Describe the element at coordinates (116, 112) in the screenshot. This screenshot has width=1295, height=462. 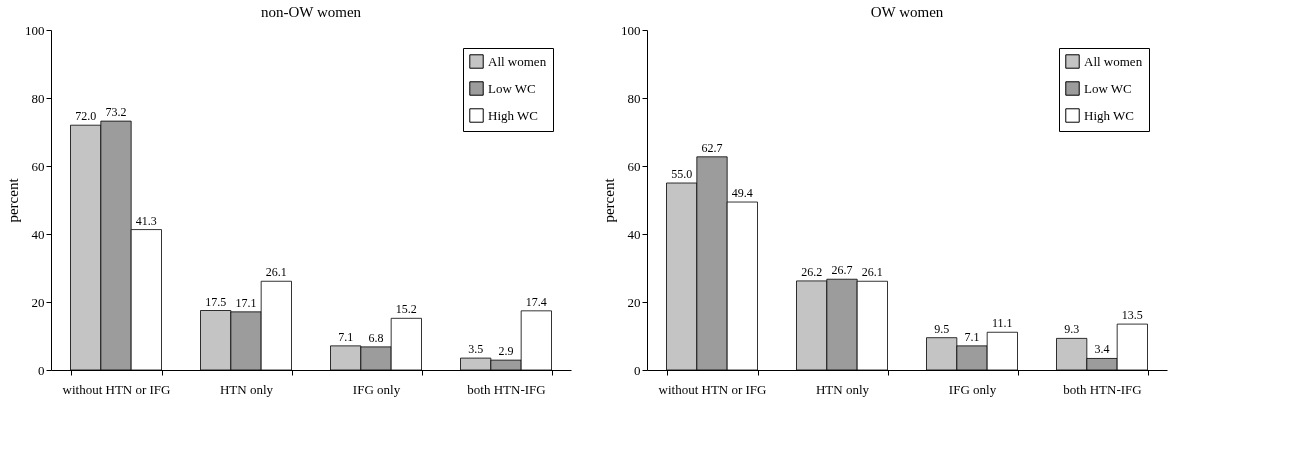
I see `data-label: 73.2` at that location.